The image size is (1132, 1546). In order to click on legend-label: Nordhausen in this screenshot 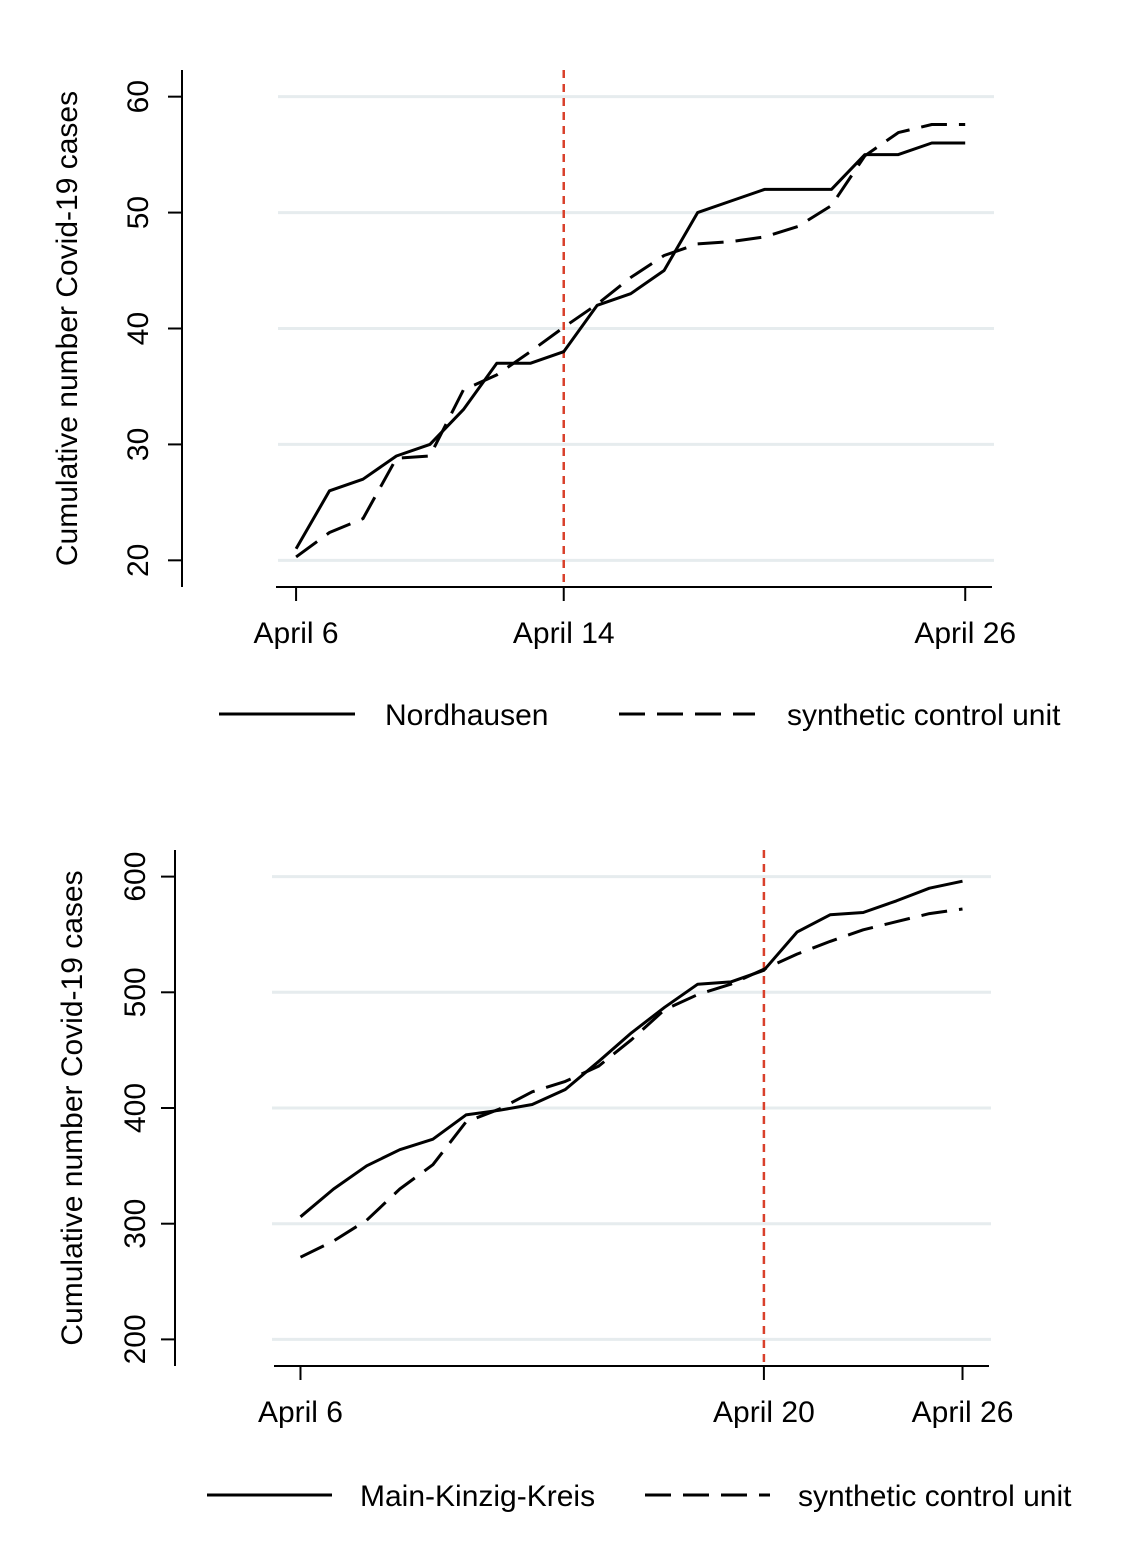, I will do `click(466, 715)`.